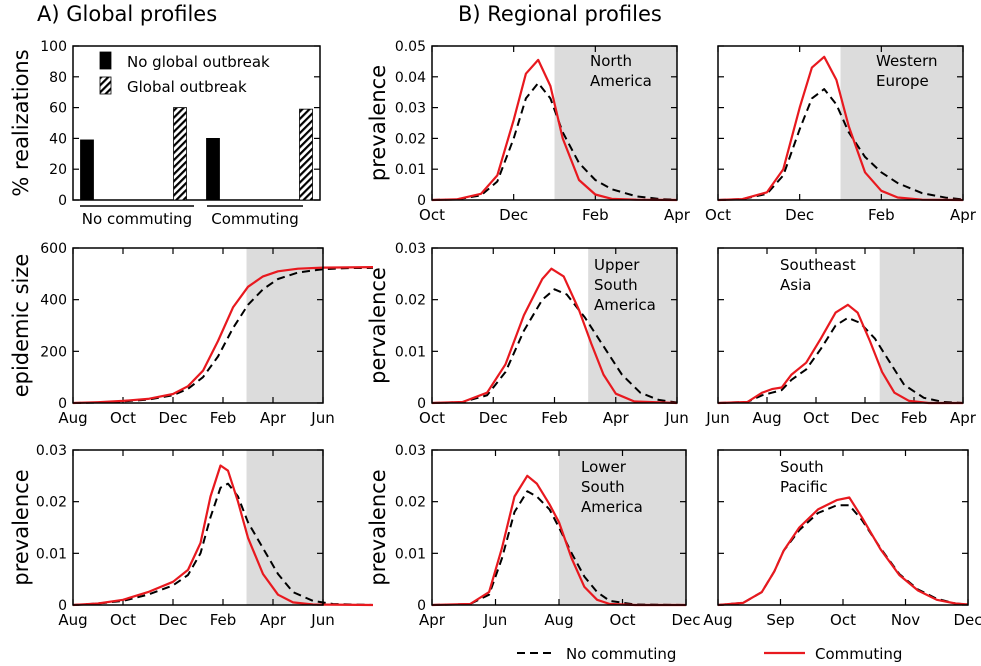 The height and width of the screenshot is (666, 981). I want to click on x-tick-label: Nov, so click(905, 620).